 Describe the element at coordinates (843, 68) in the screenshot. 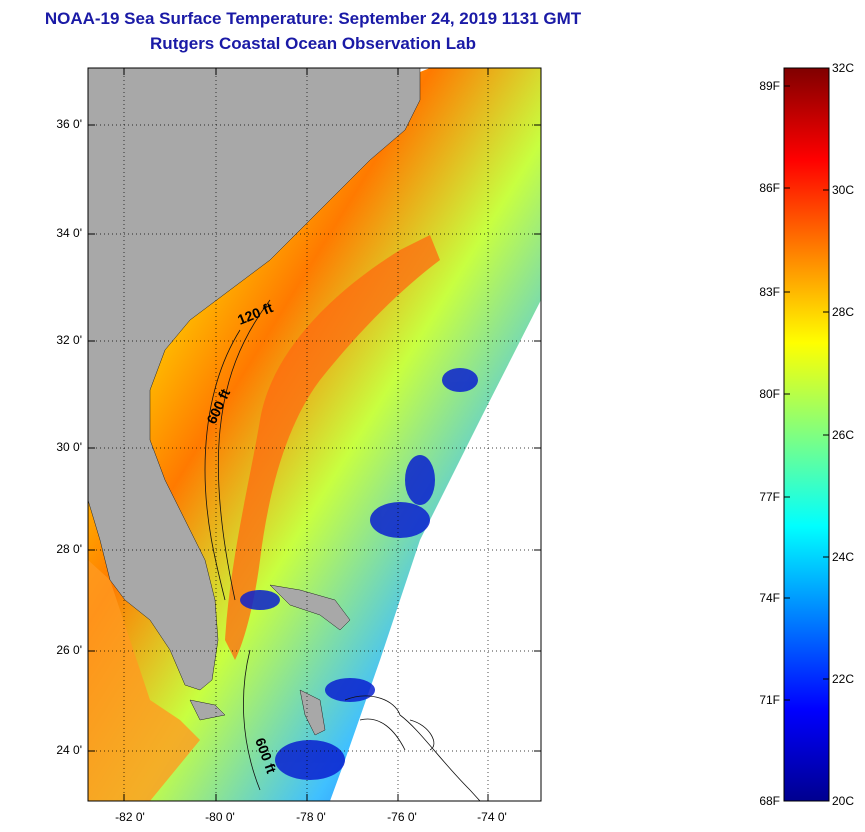

I see `legend-c-label: 32C` at that location.